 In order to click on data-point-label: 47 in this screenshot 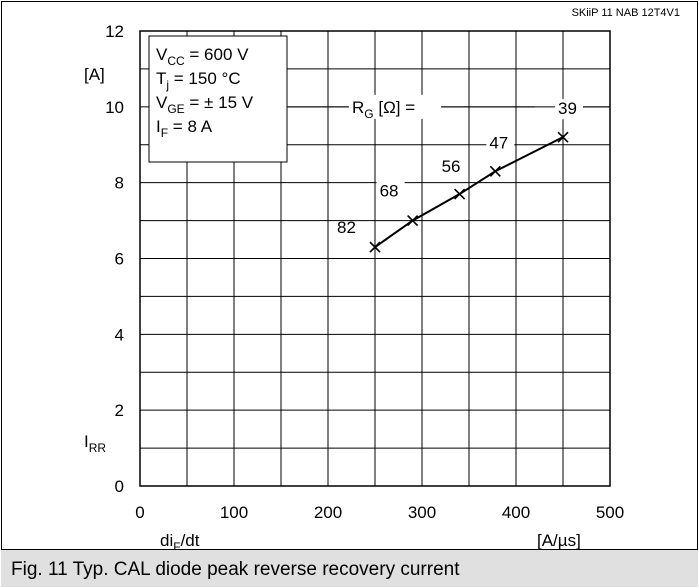, I will do `click(498, 142)`.